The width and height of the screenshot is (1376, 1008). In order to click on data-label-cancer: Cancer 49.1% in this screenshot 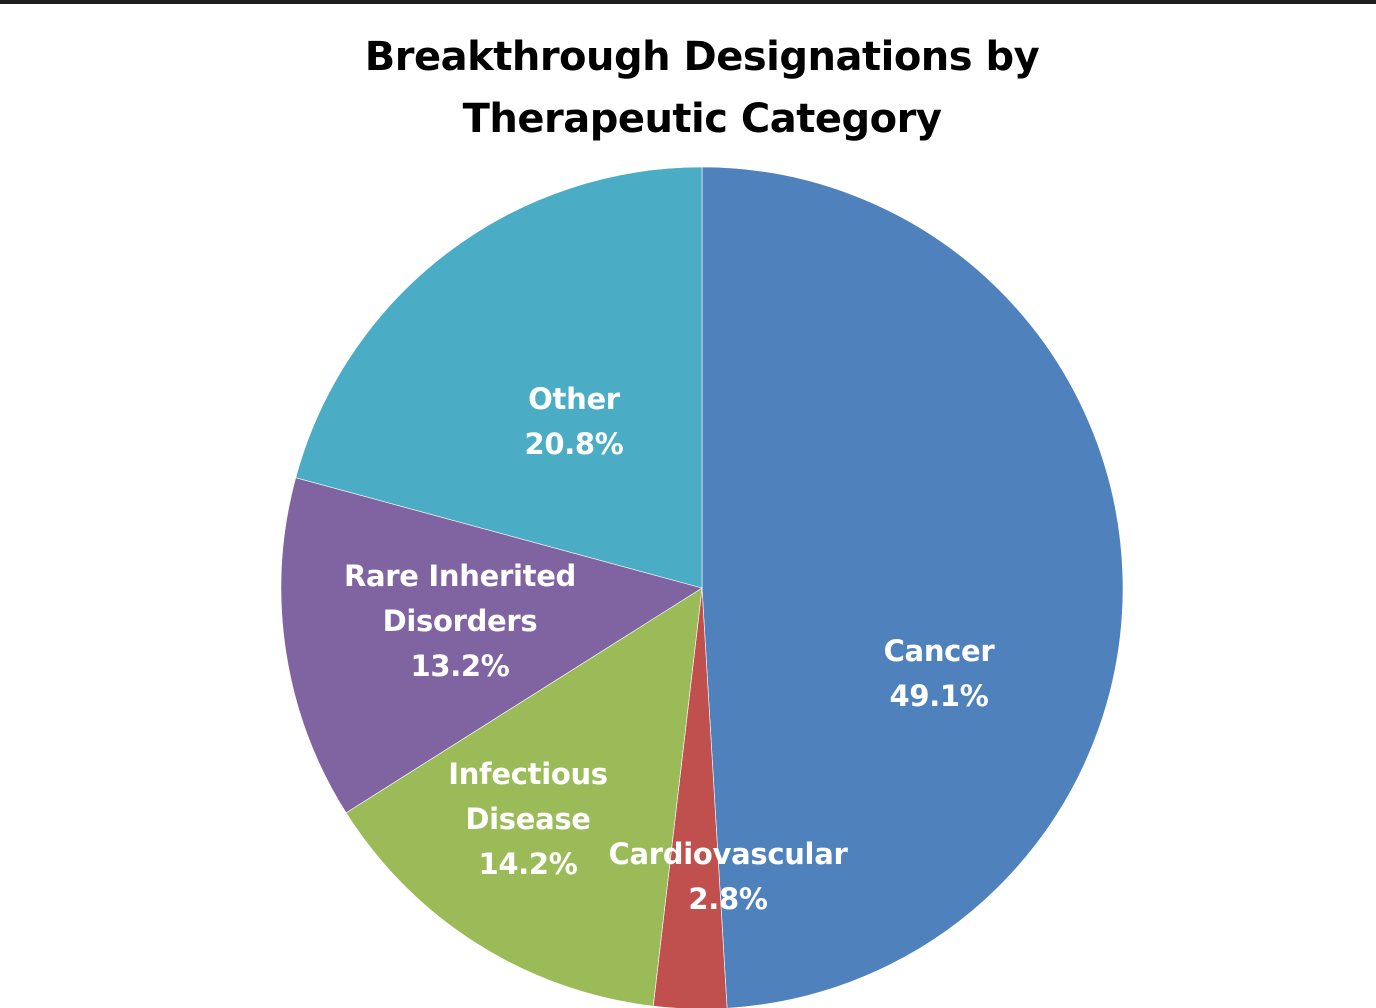, I will do `click(939, 673)`.